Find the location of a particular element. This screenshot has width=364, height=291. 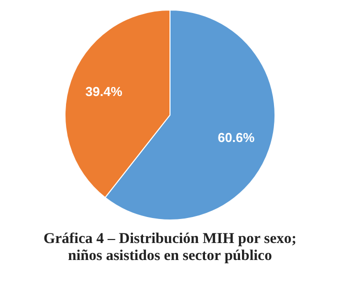

data-label: 60.6% is located at coordinates (237, 137).